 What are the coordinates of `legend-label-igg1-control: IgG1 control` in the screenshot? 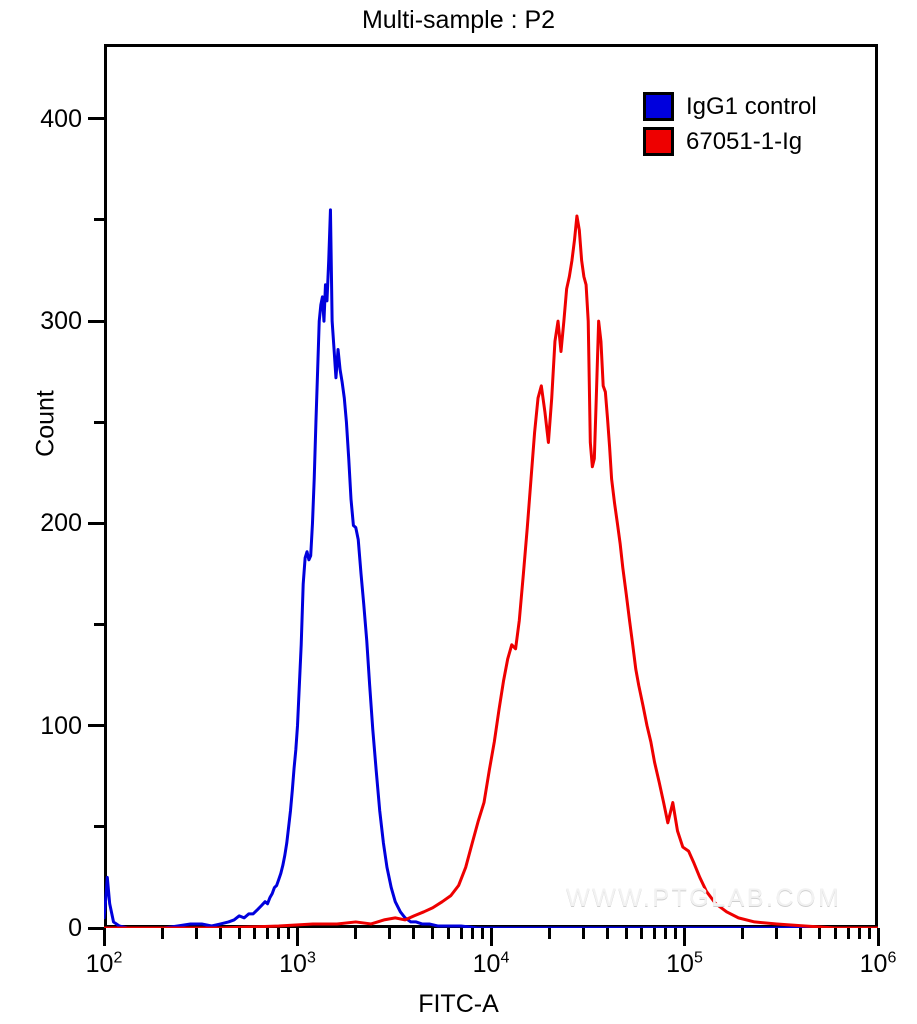 It's located at (751, 106).